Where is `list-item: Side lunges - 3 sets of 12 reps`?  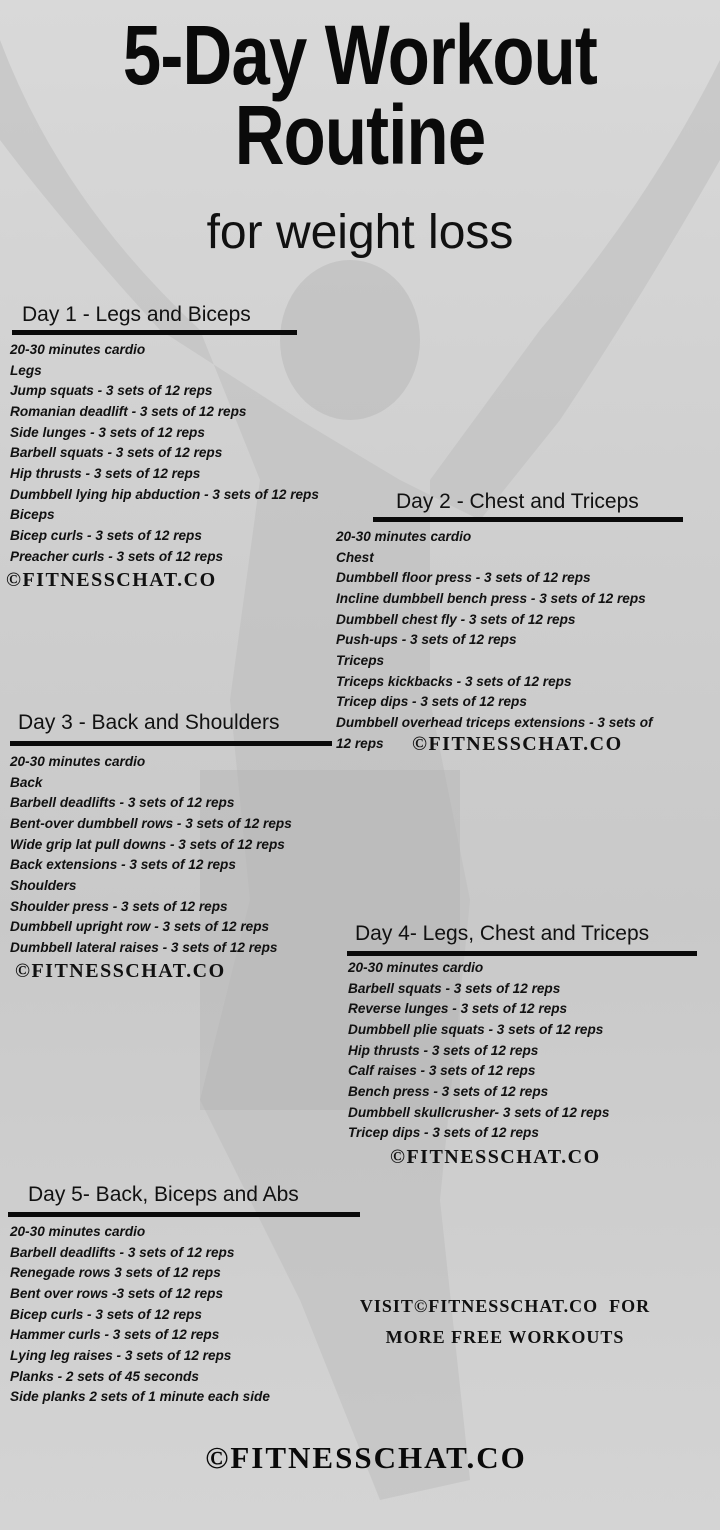 list-item: Side lunges - 3 sets of 12 reps is located at coordinates (107, 432).